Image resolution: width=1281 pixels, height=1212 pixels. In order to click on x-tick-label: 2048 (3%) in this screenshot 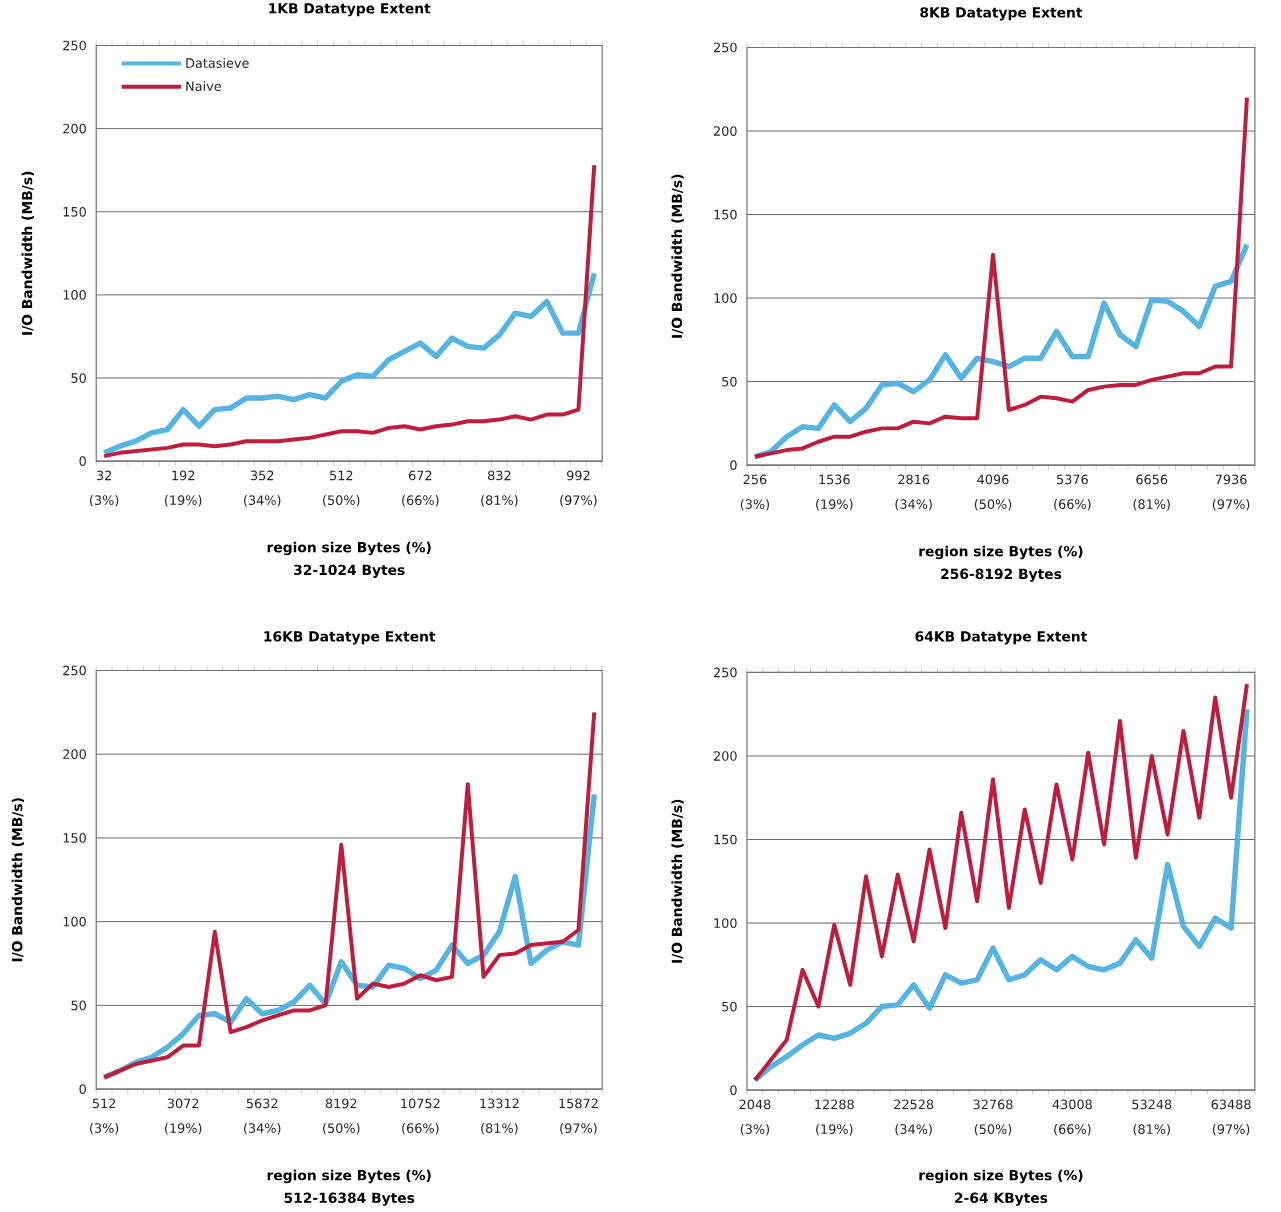, I will do `click(755, 1117)`.